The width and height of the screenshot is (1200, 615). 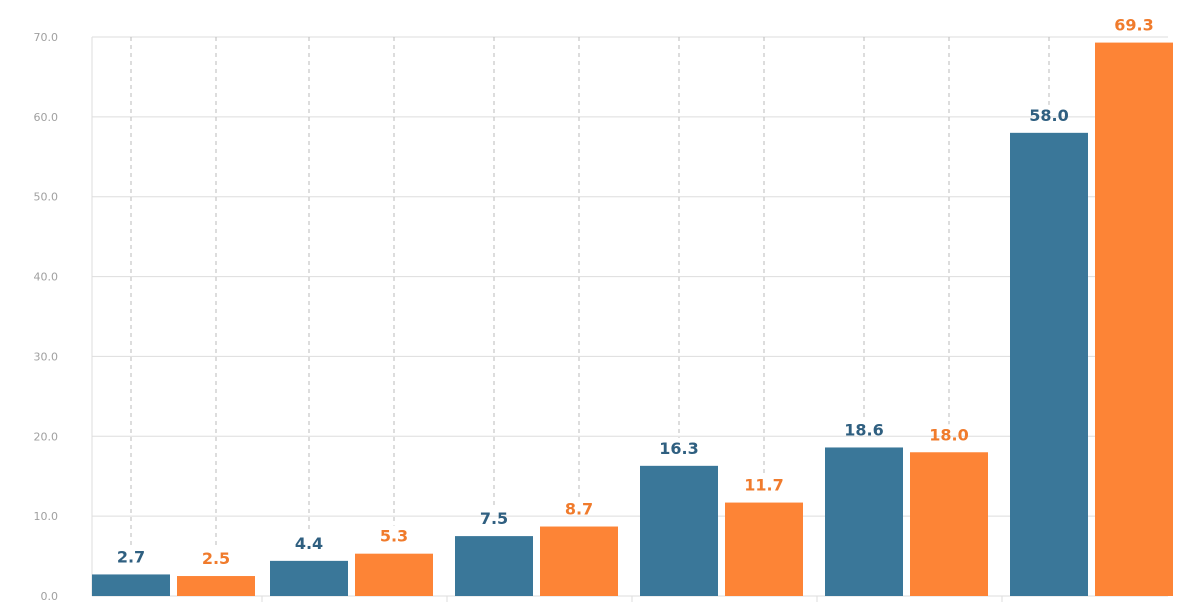 I want to click on y-tick-label: 50.0, so click(x=46, y=197).